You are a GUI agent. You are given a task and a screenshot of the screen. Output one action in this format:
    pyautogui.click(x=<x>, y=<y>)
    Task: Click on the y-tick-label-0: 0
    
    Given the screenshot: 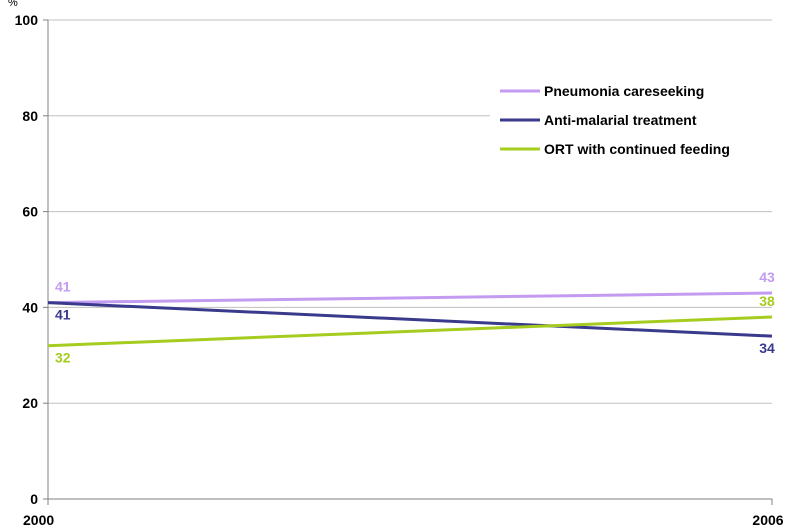 What is the action you would take?
    pyautogui.click(x=34, y=499)
    